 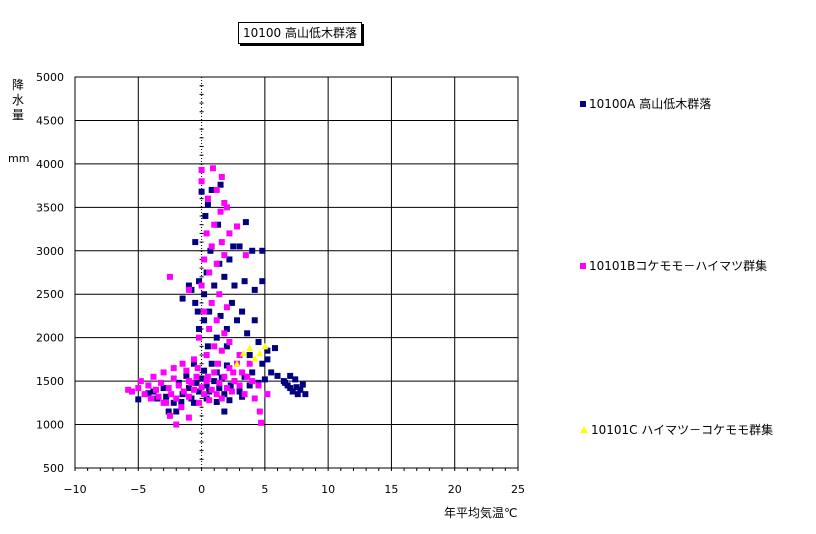 What do you see at coordinates (50, 164) in the screenshot?
I see `y-tick-label: 4000` at bounding box center [50, 164].